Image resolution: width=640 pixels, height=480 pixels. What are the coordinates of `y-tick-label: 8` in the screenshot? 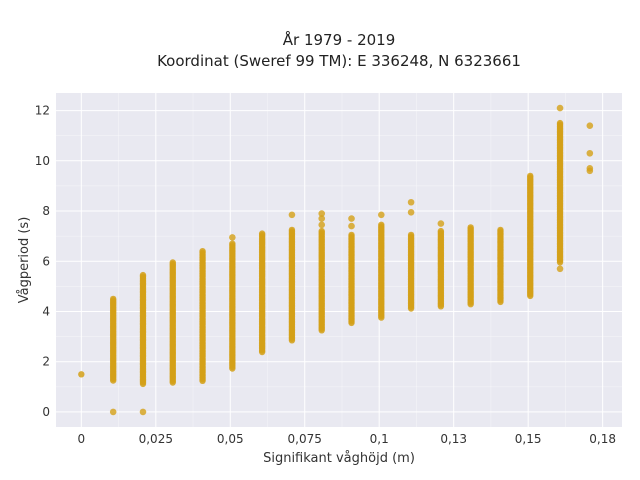 It's located at (46, 211).